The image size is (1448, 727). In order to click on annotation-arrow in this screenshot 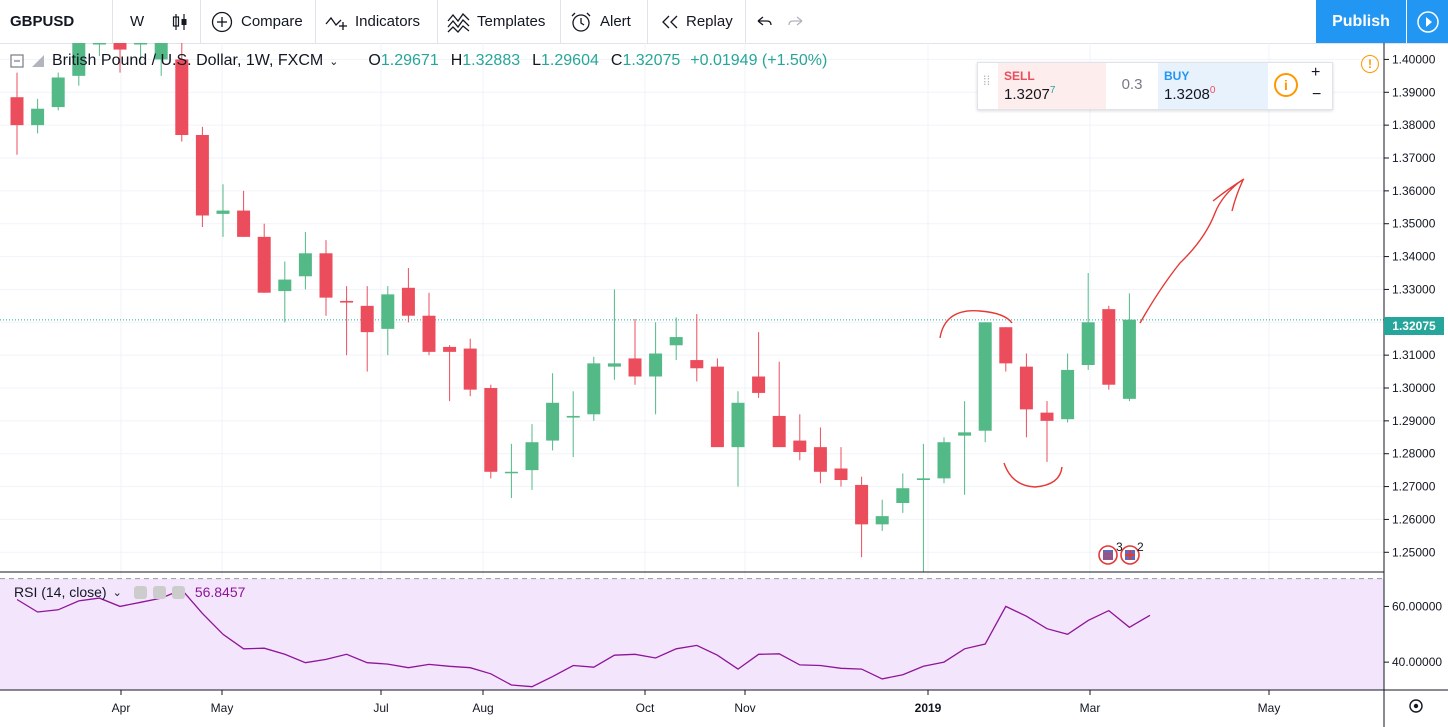, I will do `click(1192, 251)`.